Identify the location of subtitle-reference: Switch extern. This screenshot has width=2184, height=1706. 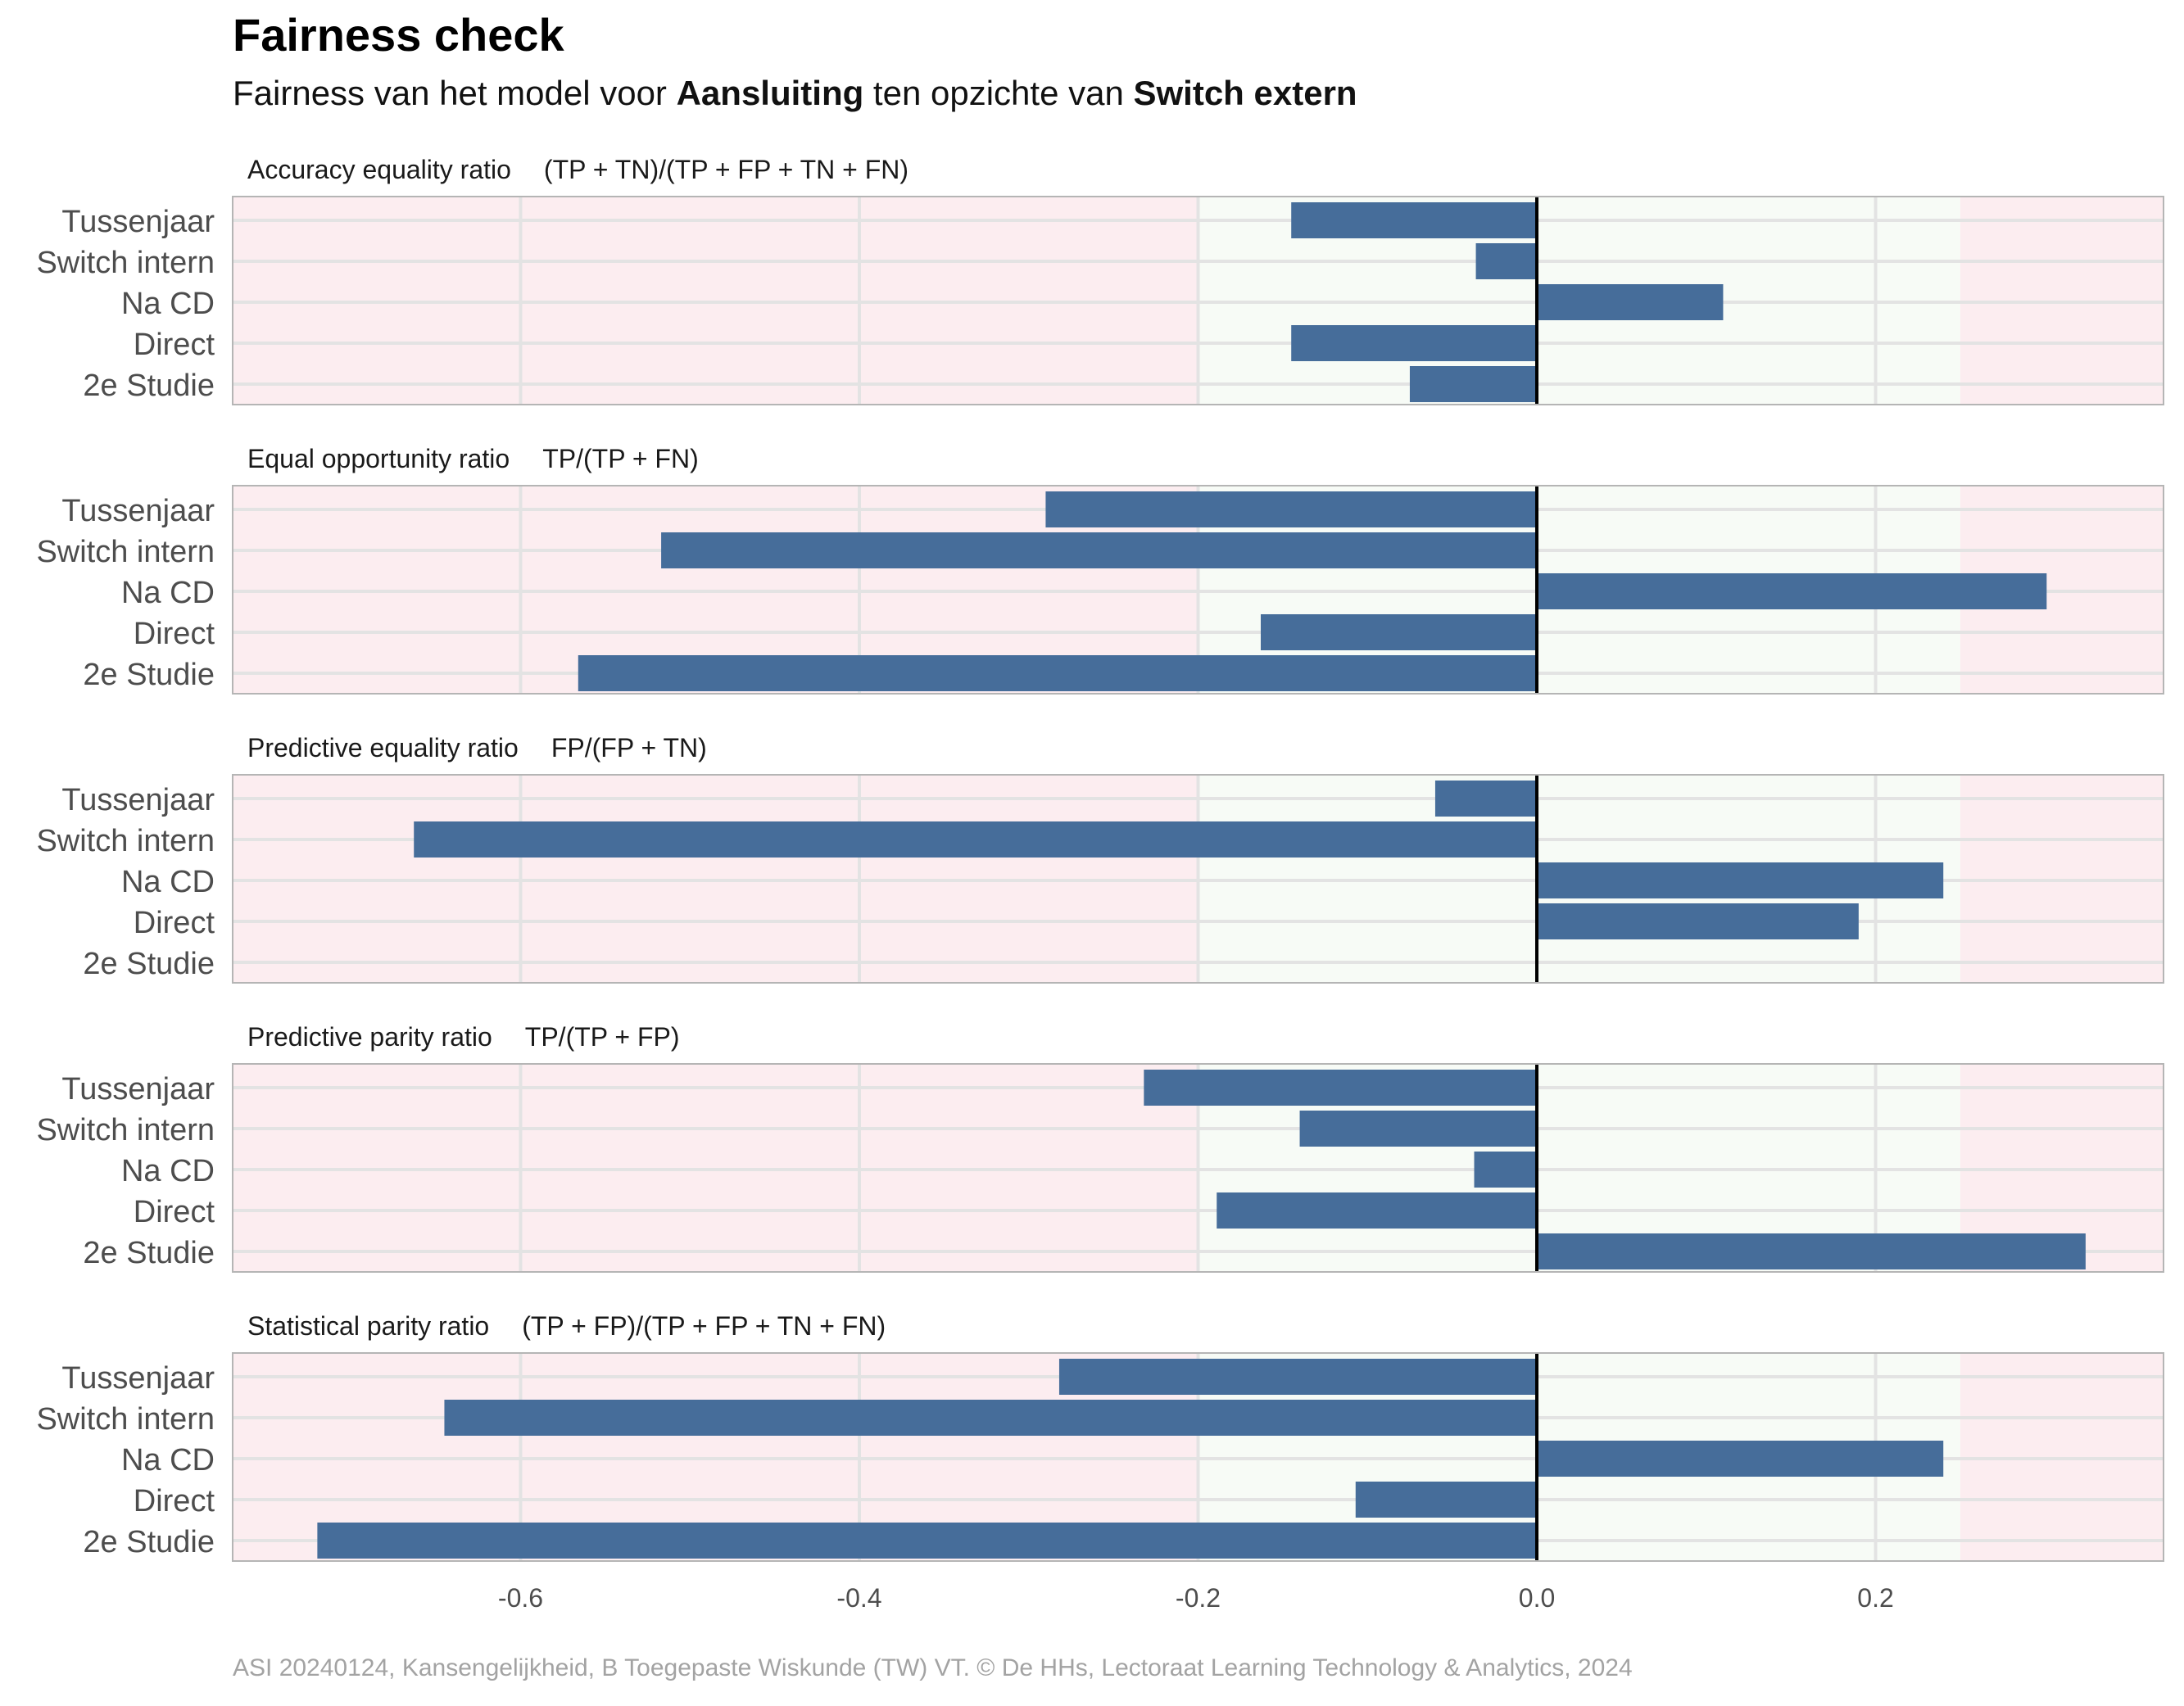
(1245, 93).